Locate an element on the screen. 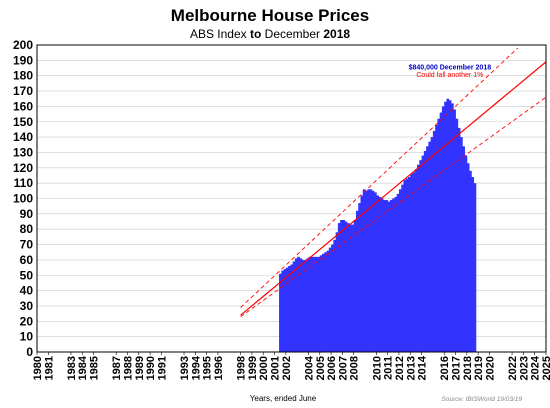 This screenshot has width=550, height=408. x-tick-label: 1987 is located at coordinates (117, 368).